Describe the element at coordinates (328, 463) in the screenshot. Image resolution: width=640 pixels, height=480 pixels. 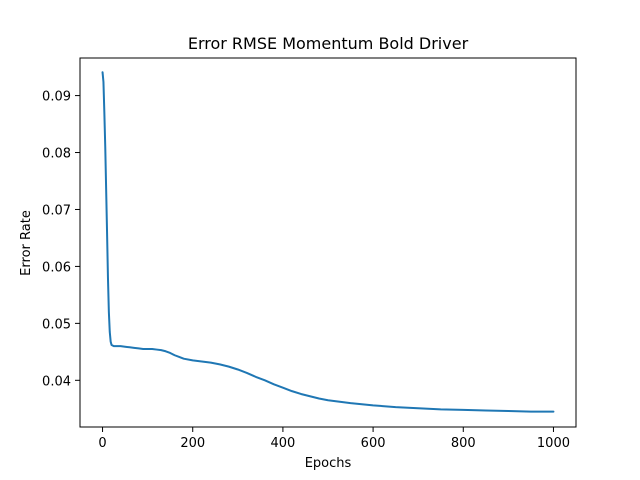
I see `x-axis-label: Epochs` at that location.